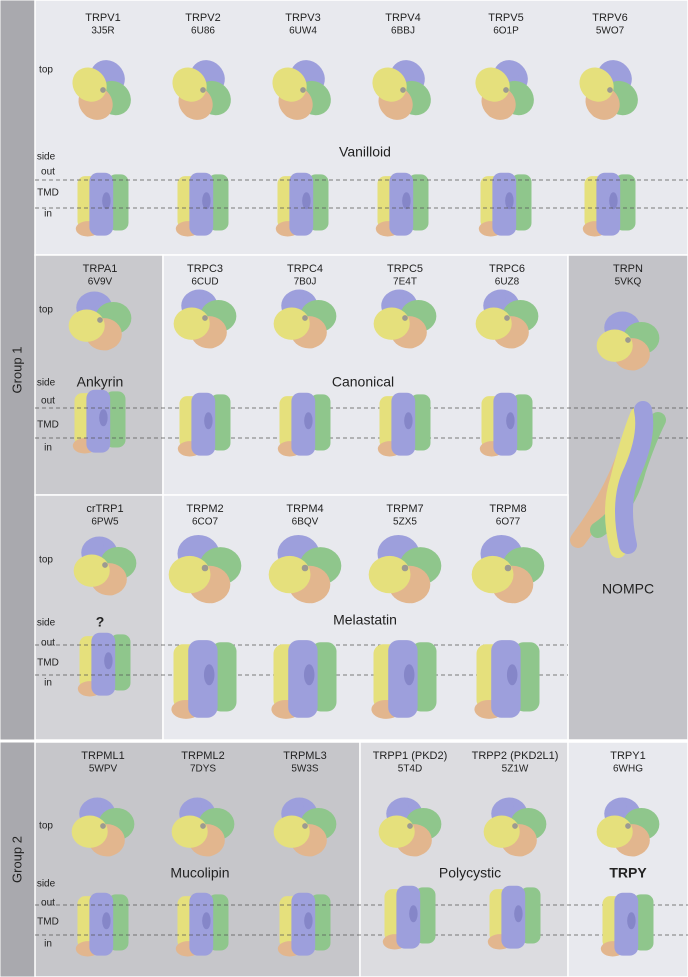 The image size is (688, 977). I want to click on group-strip, so click(18, 859).